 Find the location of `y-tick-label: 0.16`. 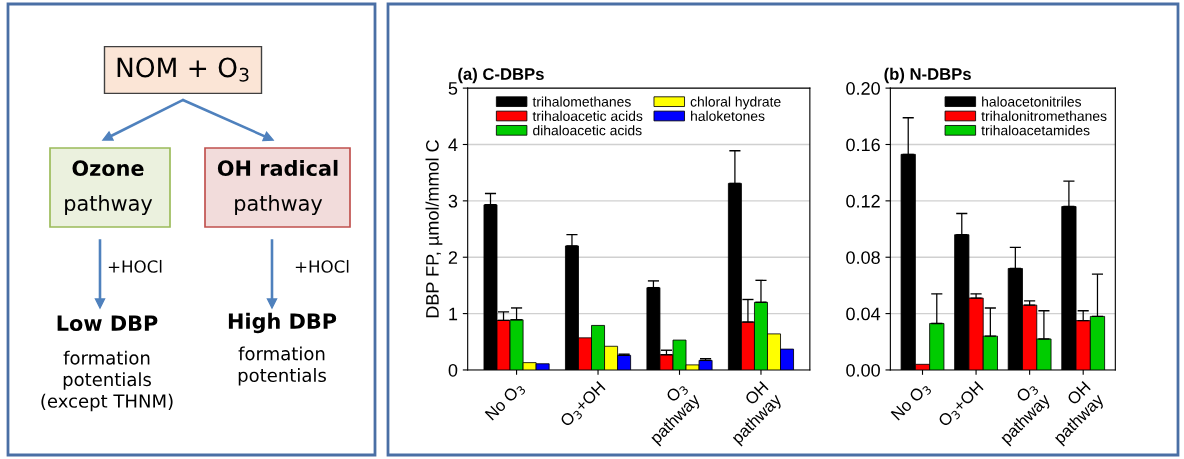

y-tick-label: 0.16 is located at coordinates (863, 145).